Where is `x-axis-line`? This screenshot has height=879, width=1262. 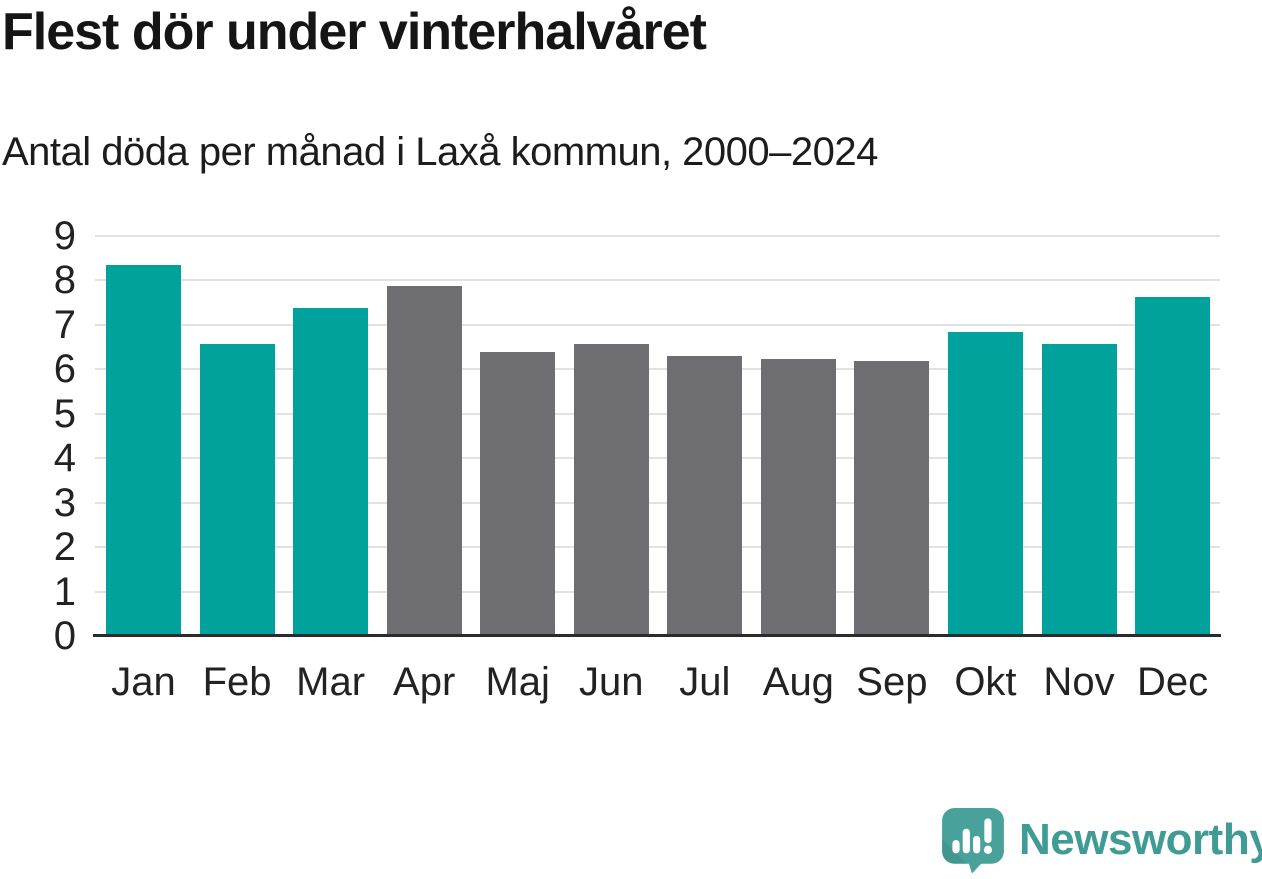
x-axis-line is located at coordinates (657, 635).